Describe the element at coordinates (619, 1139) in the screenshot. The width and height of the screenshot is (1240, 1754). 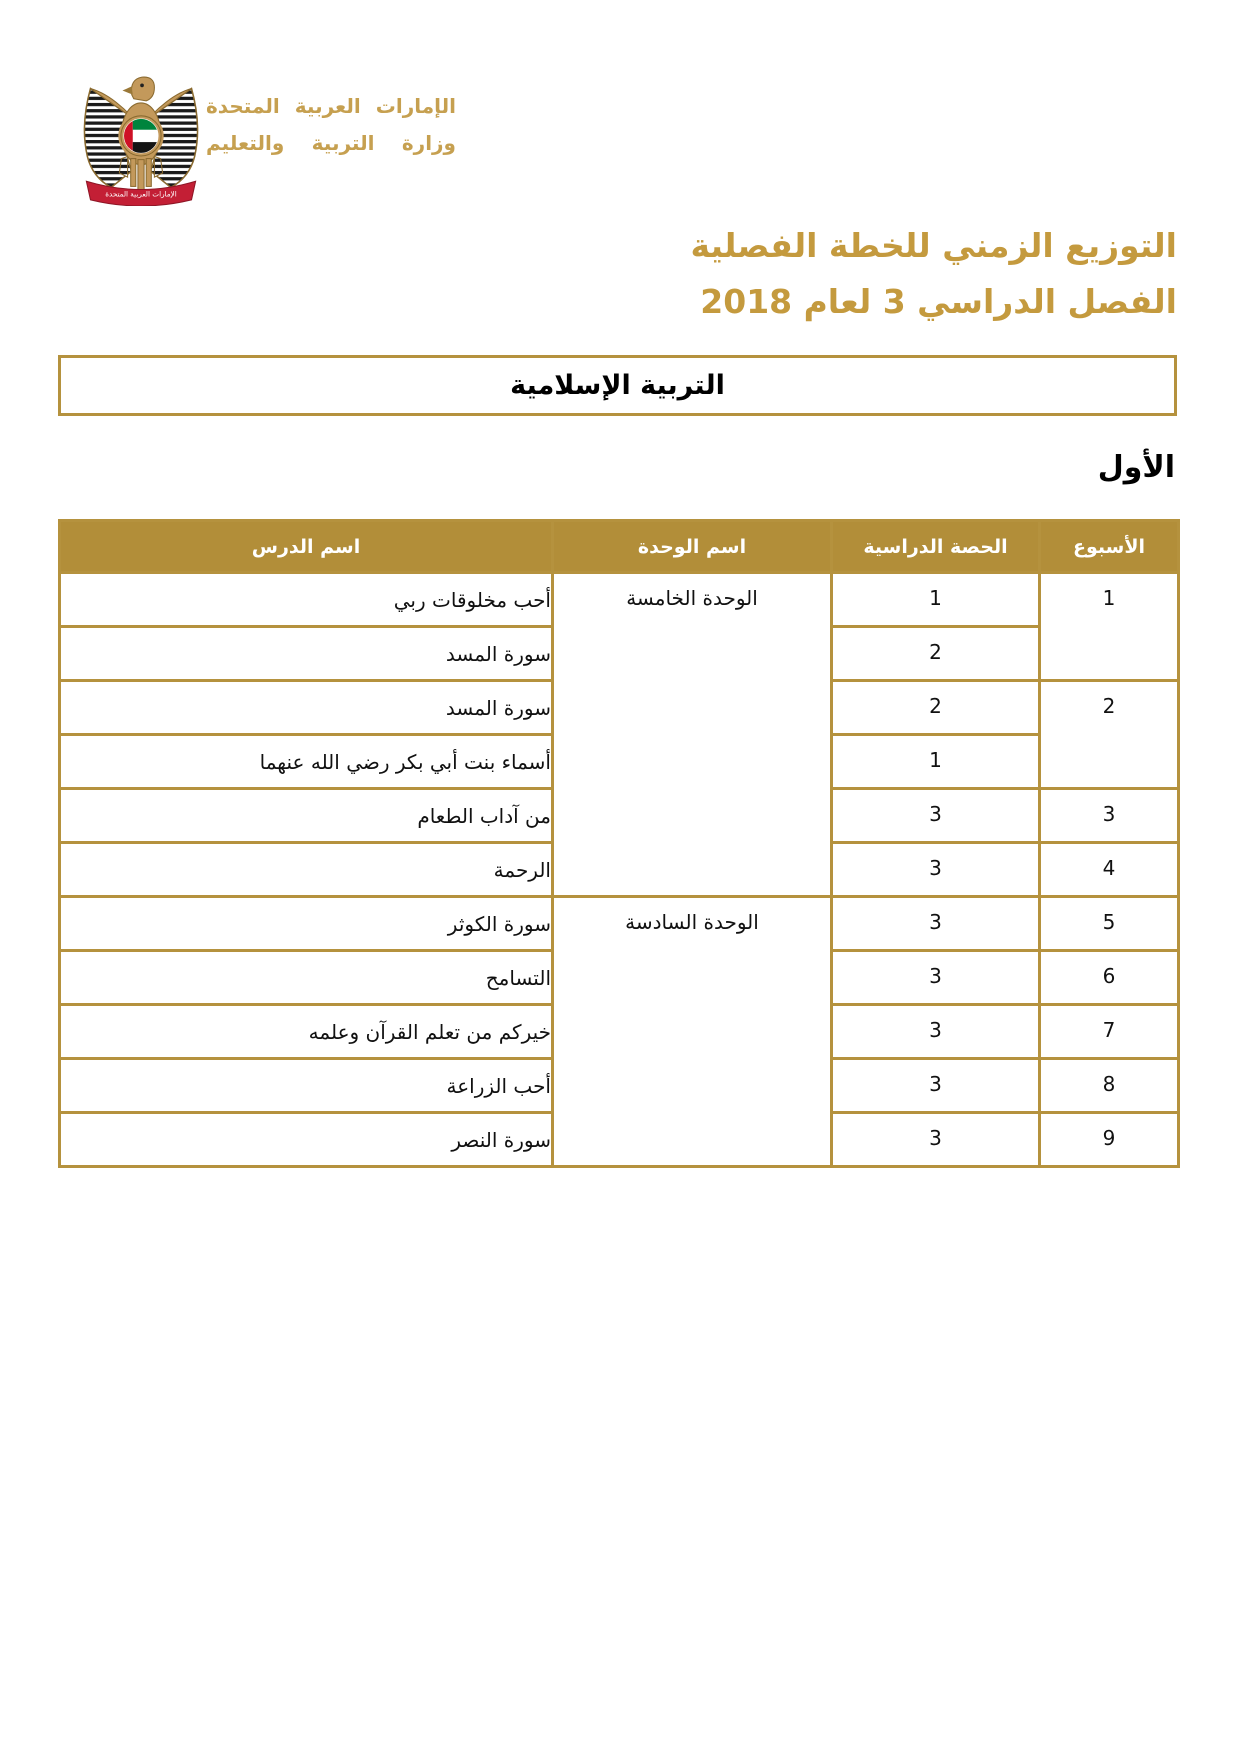
I see `table-row: 9 3 سورة النصر` at that location.